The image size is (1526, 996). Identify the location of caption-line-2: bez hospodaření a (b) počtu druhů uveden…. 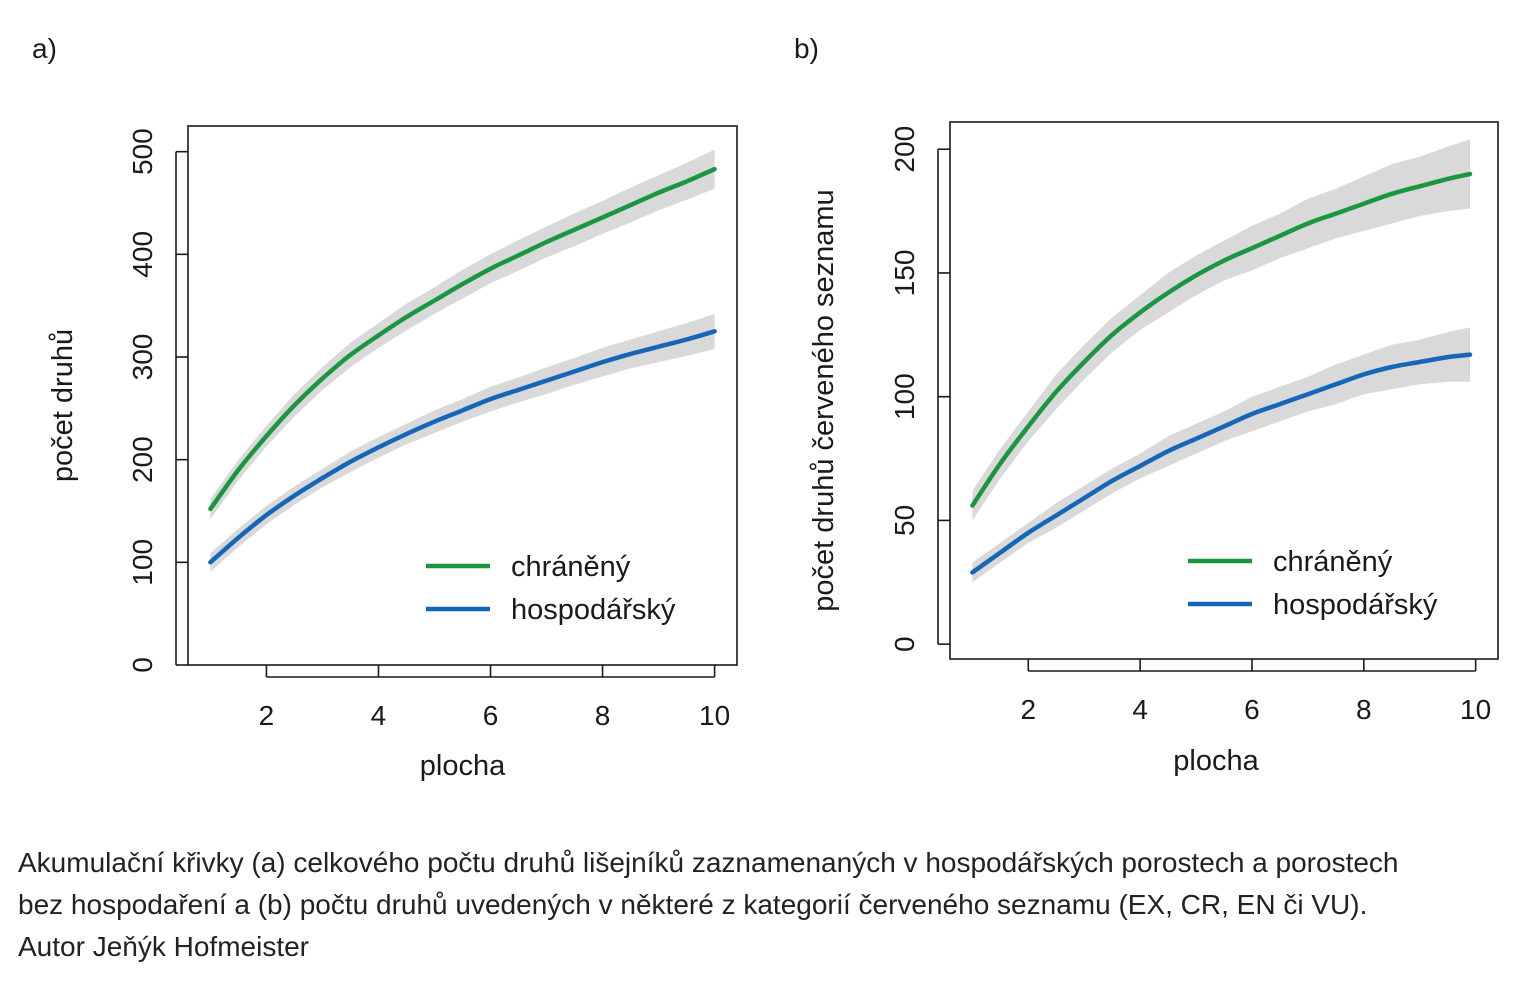
(693, 904).